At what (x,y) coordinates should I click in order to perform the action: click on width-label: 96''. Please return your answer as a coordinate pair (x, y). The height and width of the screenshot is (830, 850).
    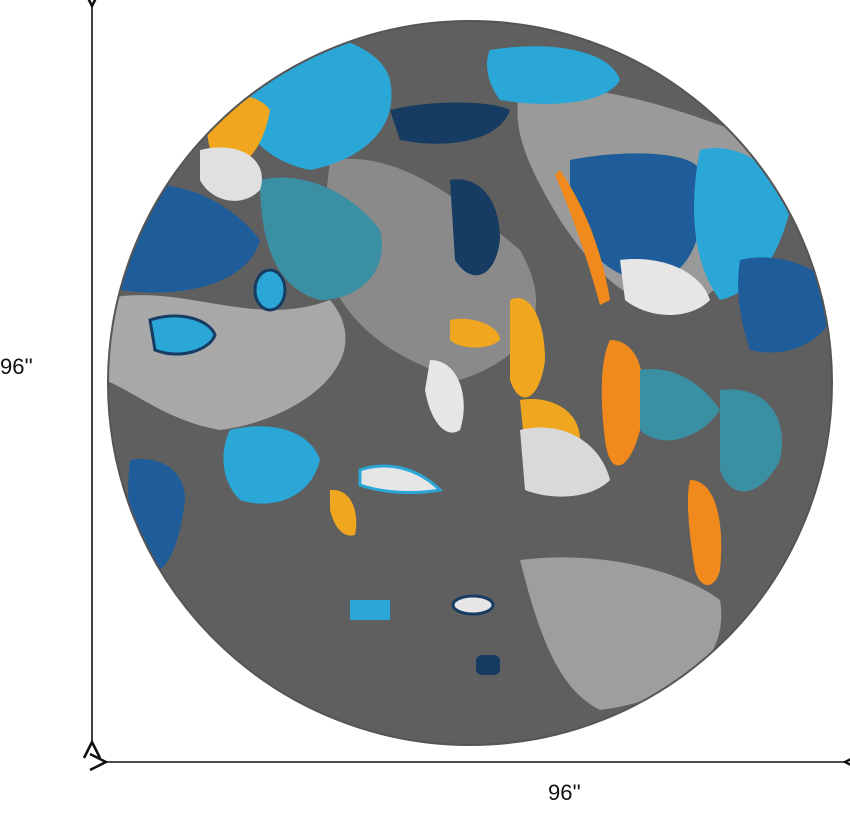
    Looking at the image, I should click on (564, 792).